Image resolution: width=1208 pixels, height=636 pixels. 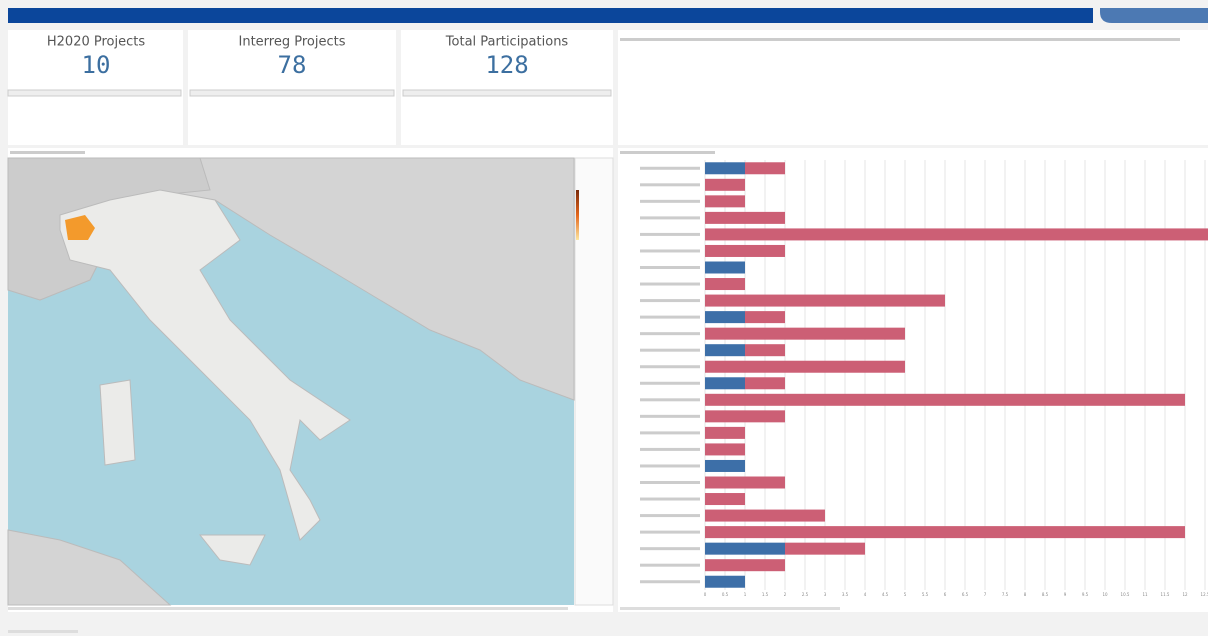 I want to click on x-tick-label: 1.5, so click(x=765, y=594).